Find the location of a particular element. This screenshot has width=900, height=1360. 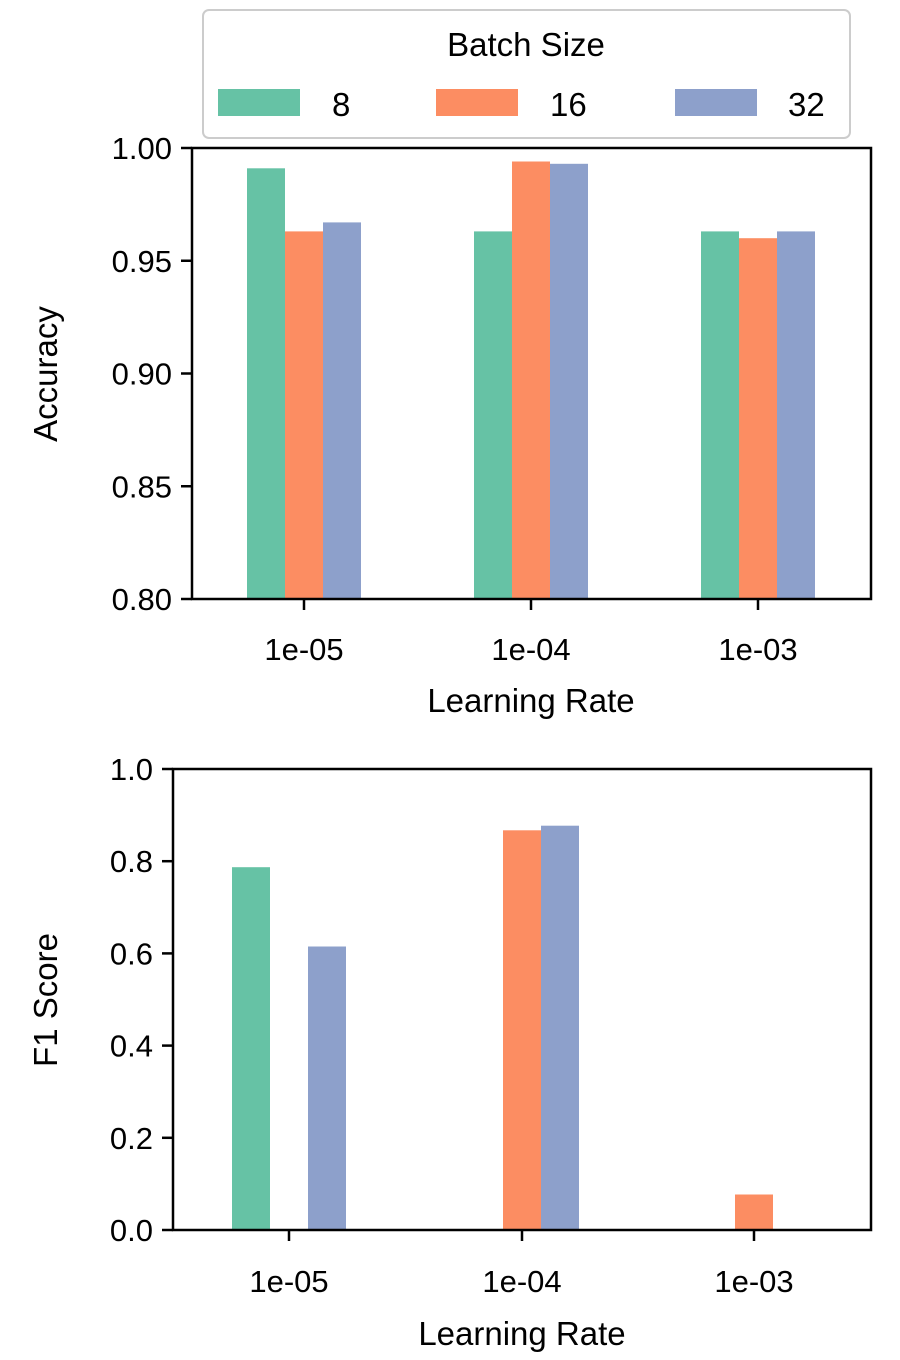

f1-y-tick-label: 1.0 is located at coordinates (131, 769).